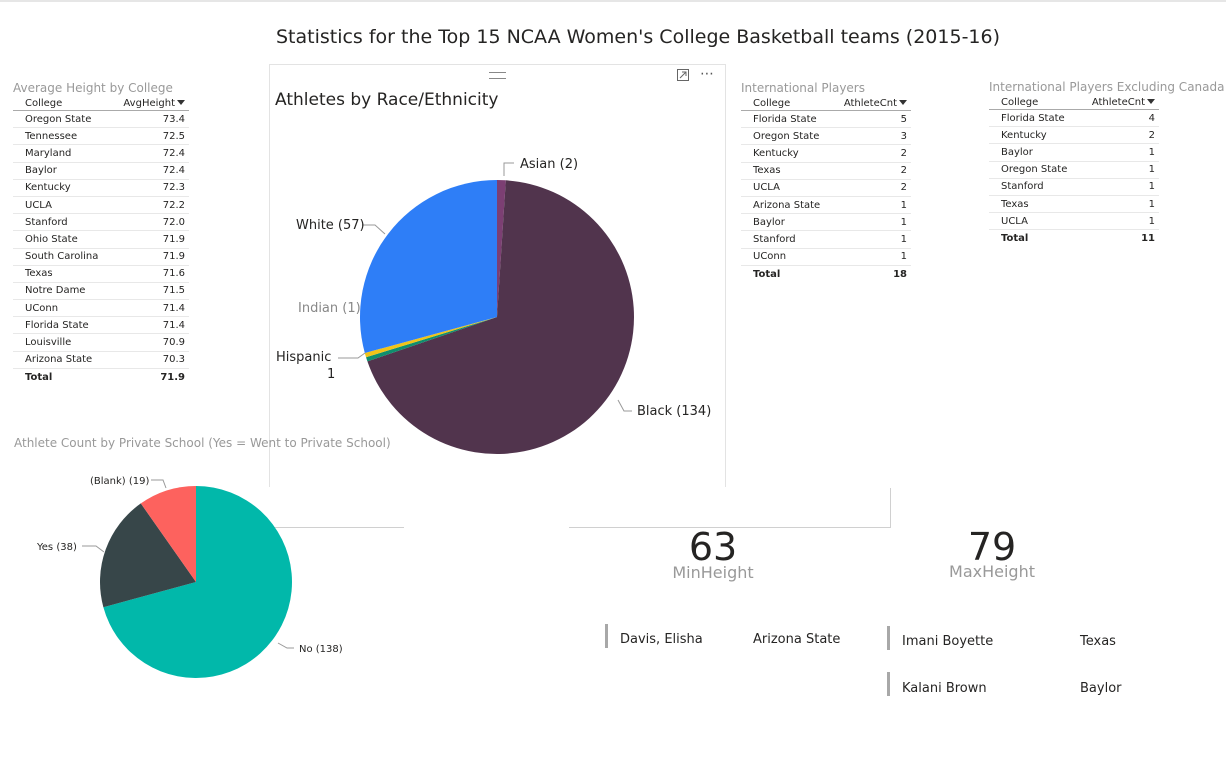 Image resolution: width=1226 pixels, height=772 pixels. Describe the element at coordinates (59, 136) in the screenshot. I see `college-cell: Tennessee` at that location.